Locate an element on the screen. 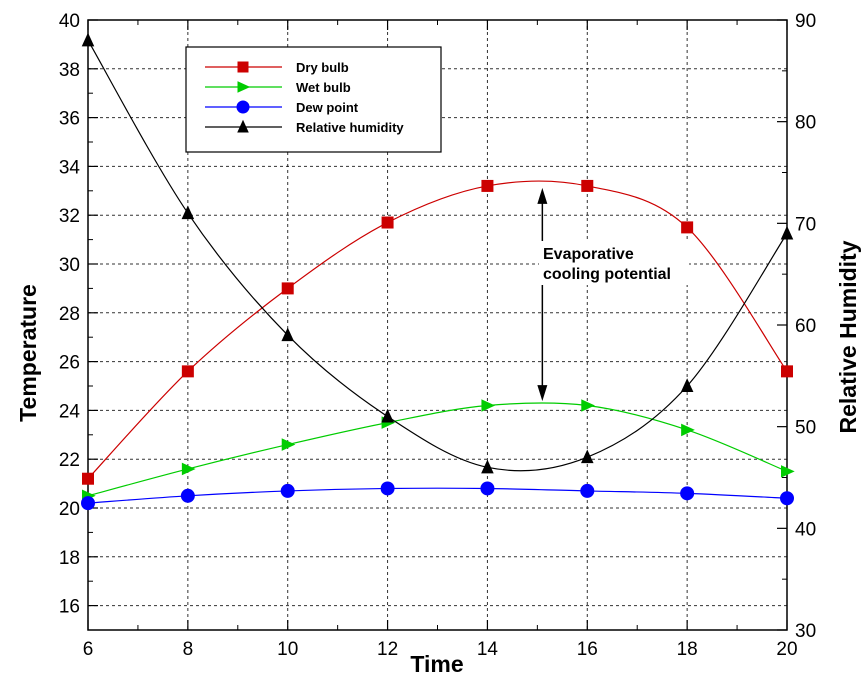 The height and width of the screenshot is (682, 866). y-tick-label: 28 is located at coordinates (69, 314).